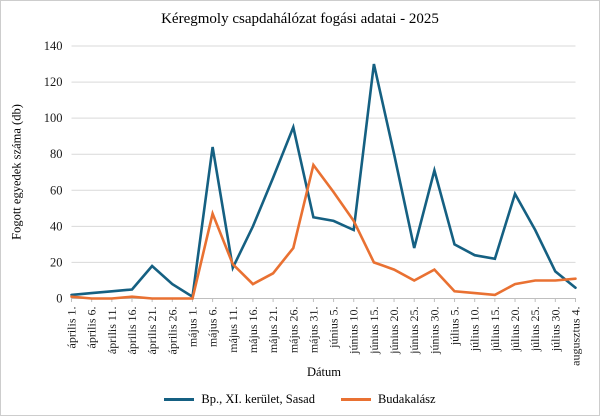 Image resolution: width=600 pixels, height=416 pixels. Describe the element at coordinates (434, 331) in the screenshot. I see `x-tick-label: június 30.` at that location.